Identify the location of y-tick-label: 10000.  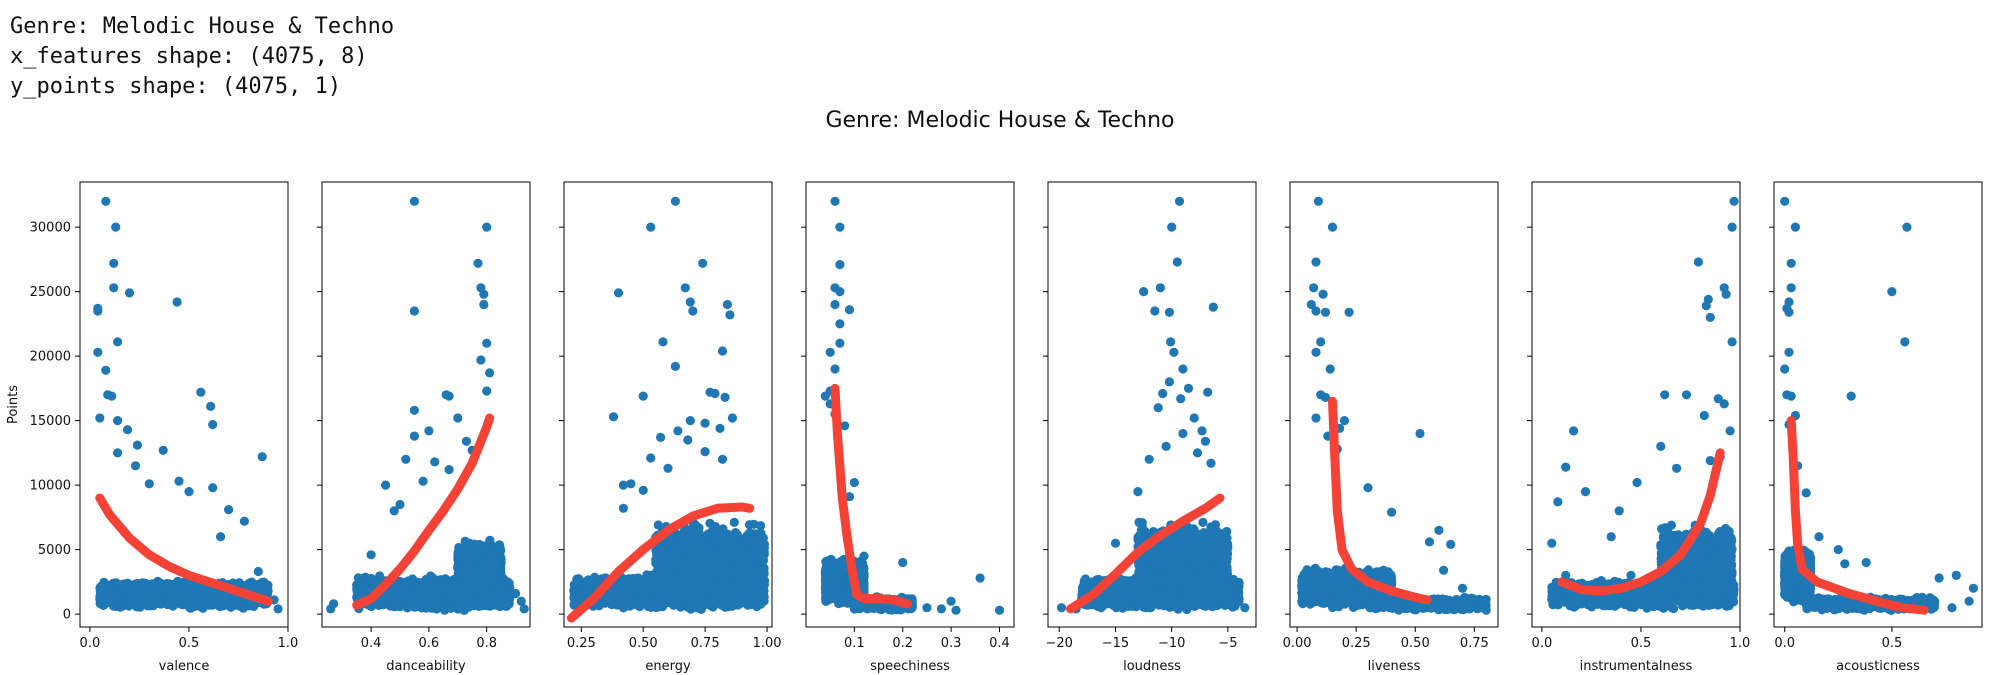
(50, 486).